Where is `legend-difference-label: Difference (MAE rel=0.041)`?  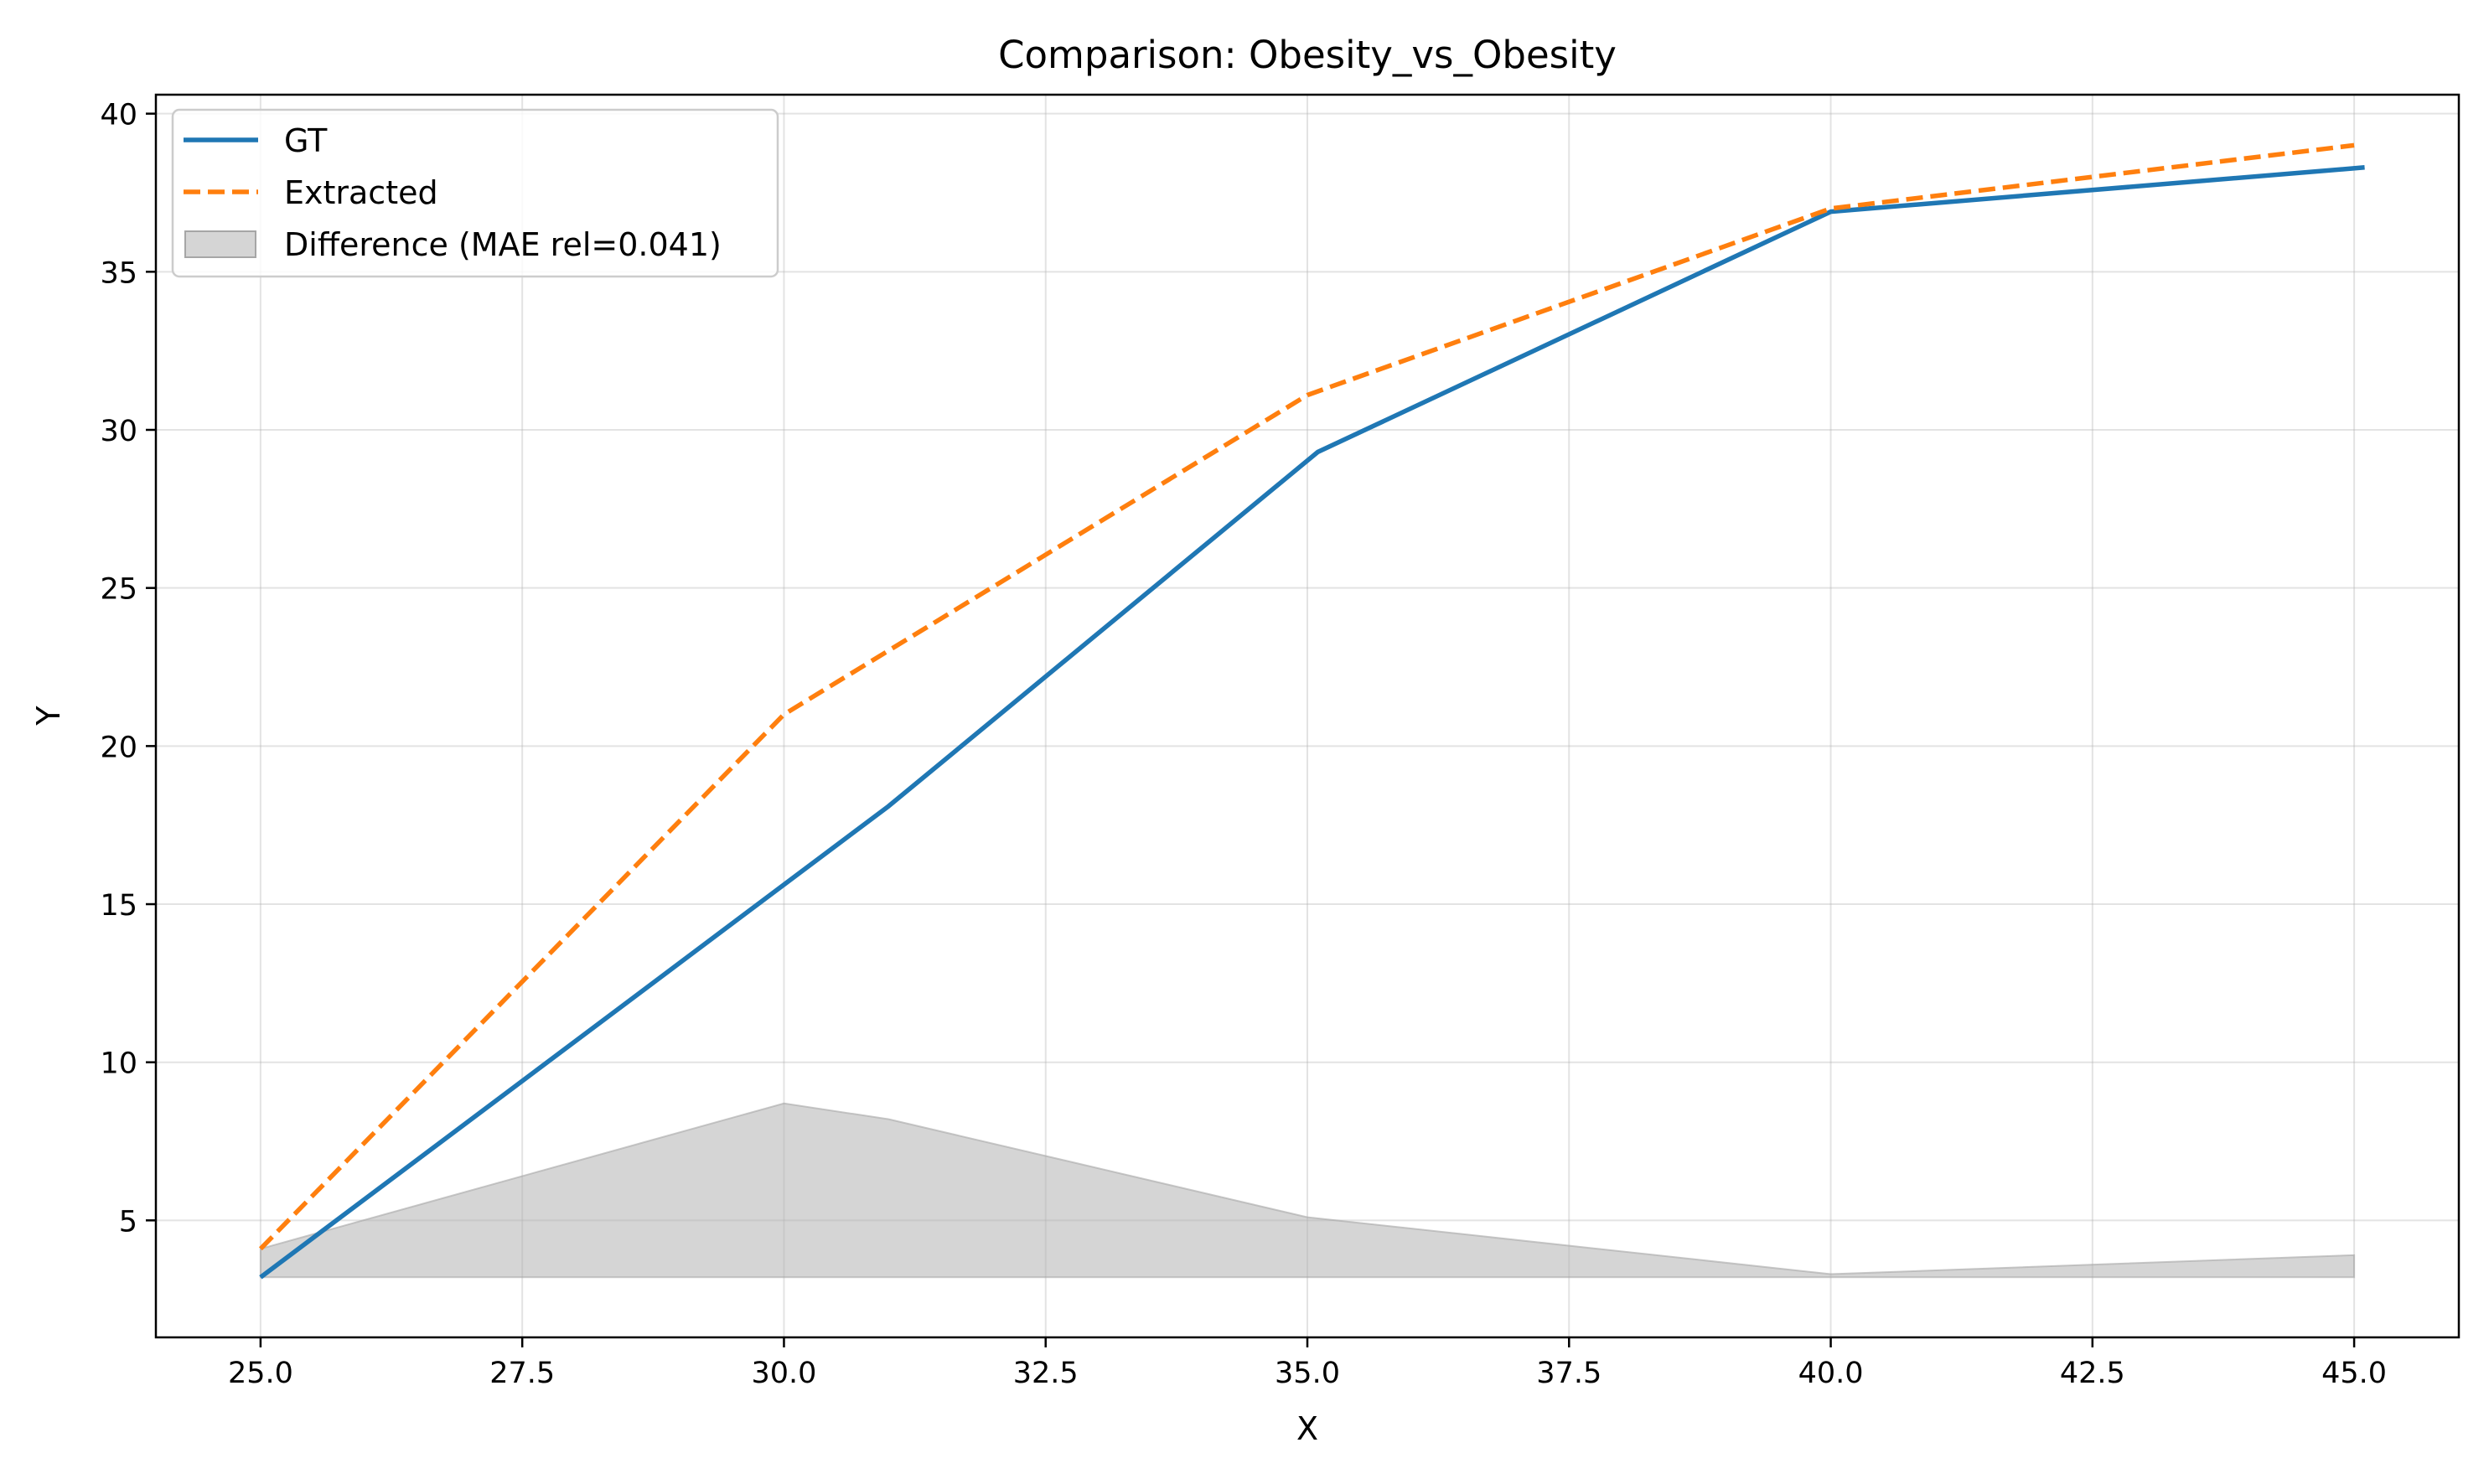 legend-difference-label: Difference (MAE rel=0.041) is located at coordinates (503, 244).